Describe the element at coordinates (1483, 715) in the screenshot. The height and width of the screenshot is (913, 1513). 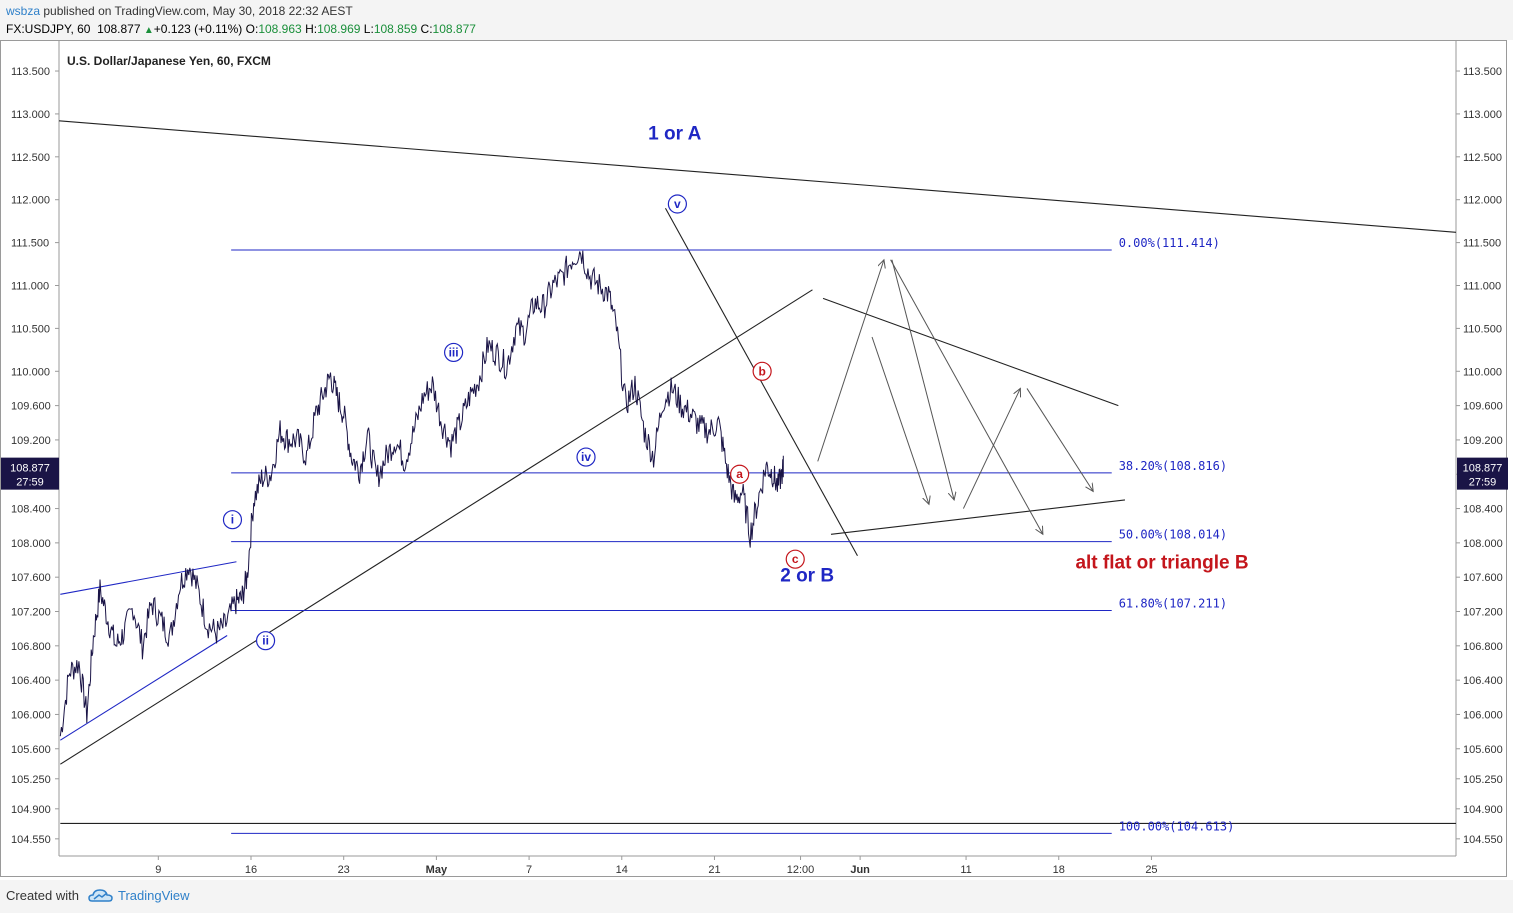
I see `y-tick-label-right: 106.000` at that location.